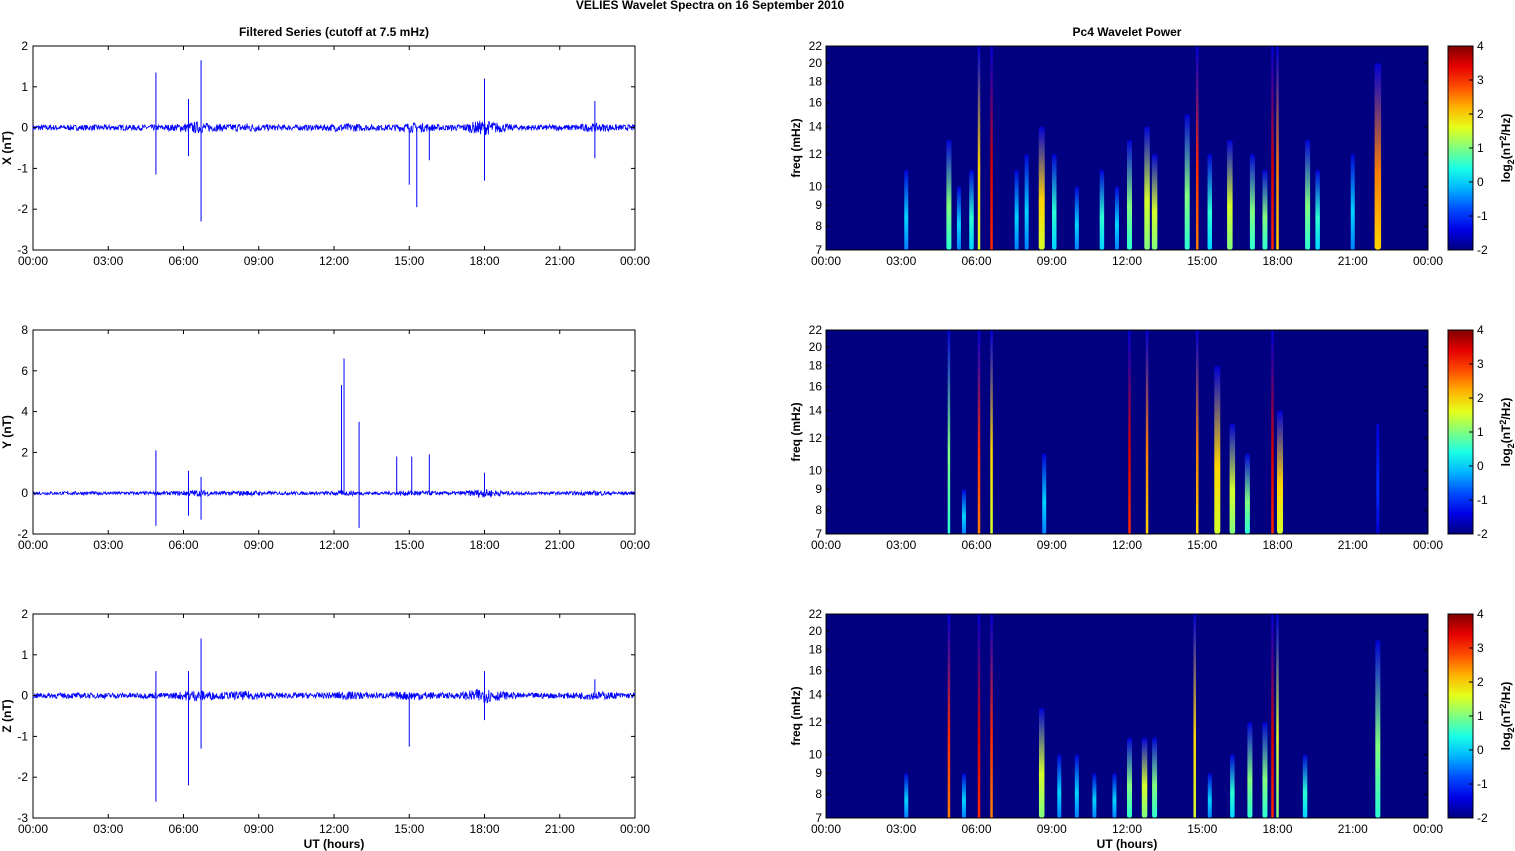 This screenshot has height=851, width=1515. Describe the element at coordinates (22, 736) in the screenshot. I see `y-tick-label: -1` at that location.